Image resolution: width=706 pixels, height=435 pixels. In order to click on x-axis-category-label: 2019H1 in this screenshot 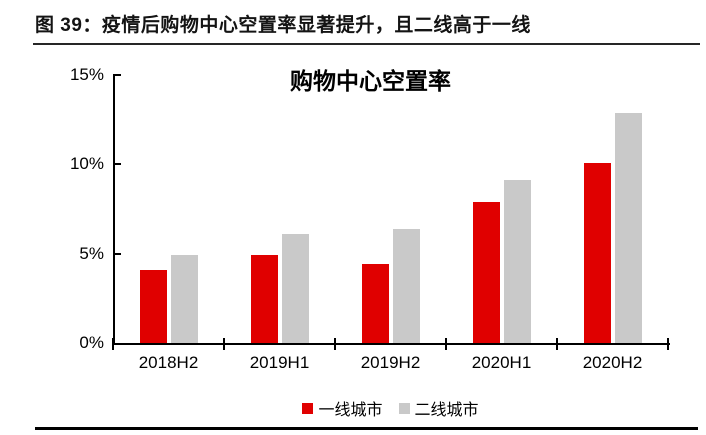, I will do `click(279, 362)`.